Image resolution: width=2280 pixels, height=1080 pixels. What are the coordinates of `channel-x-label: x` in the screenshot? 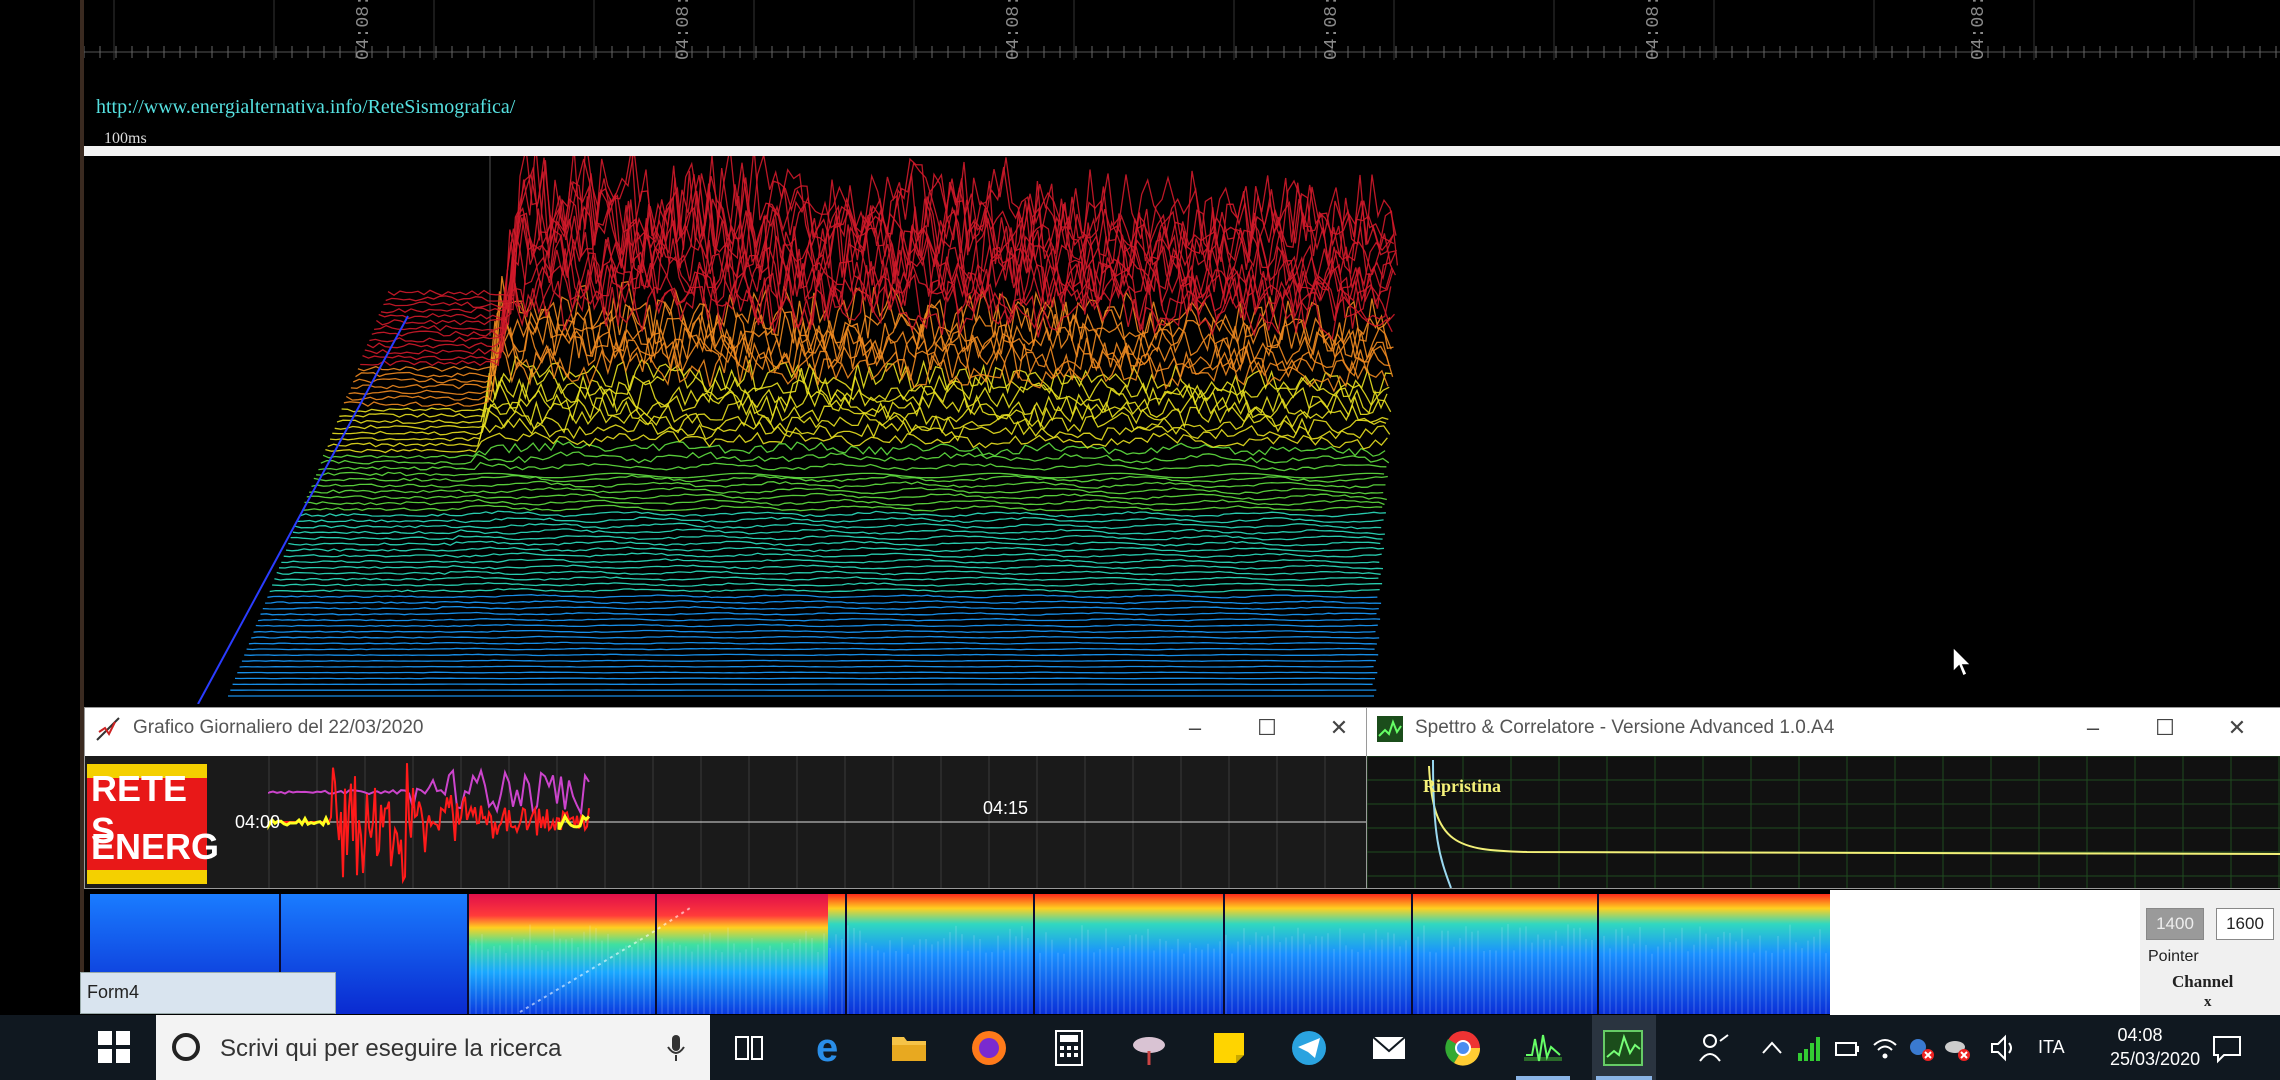 It's located at (2208, 1002).